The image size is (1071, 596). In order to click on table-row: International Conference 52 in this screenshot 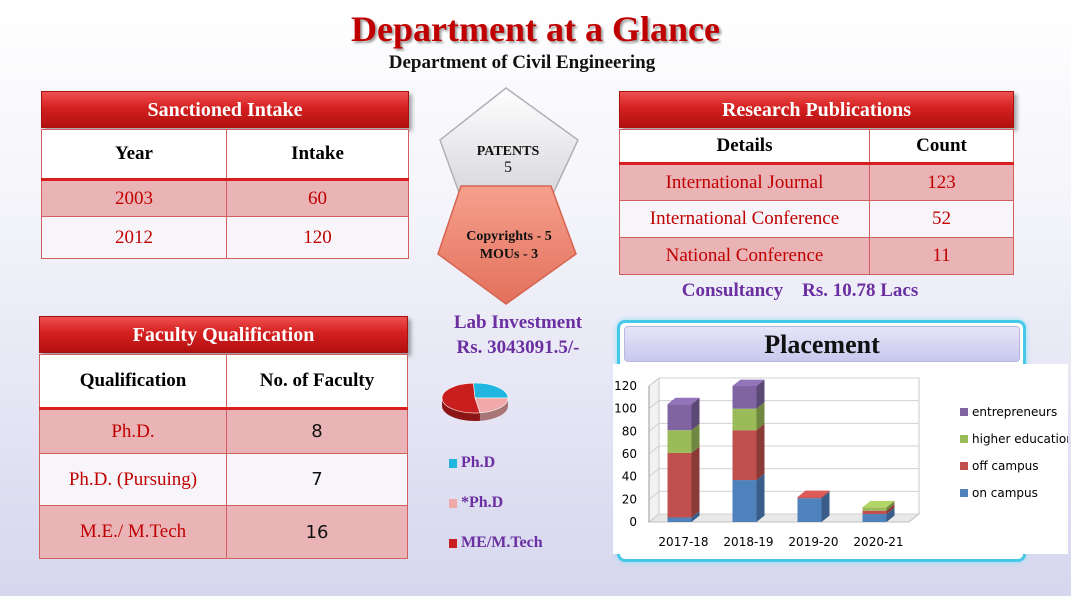, I will do `click(816, 219)`.